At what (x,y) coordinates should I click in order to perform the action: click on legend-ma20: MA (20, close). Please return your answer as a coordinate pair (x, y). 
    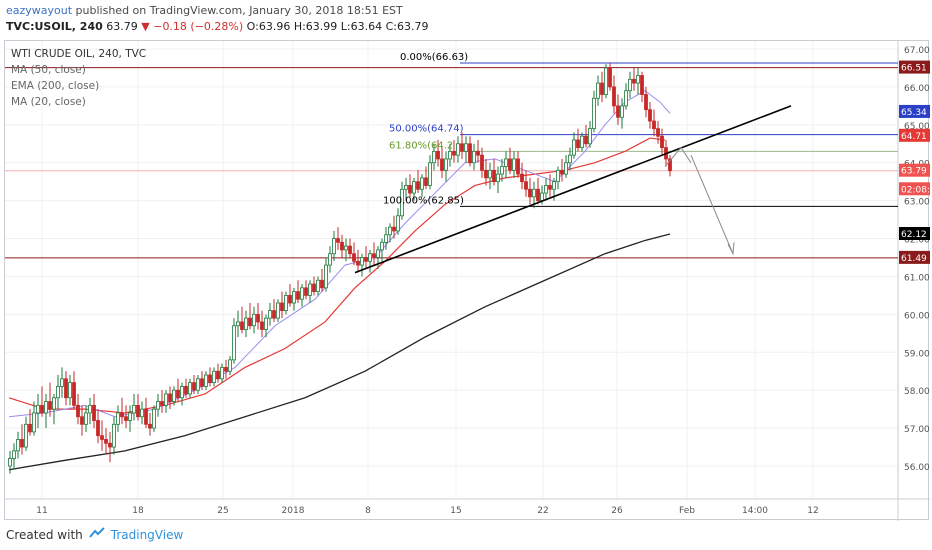
    Looking at the image, I should click on (48, 102).